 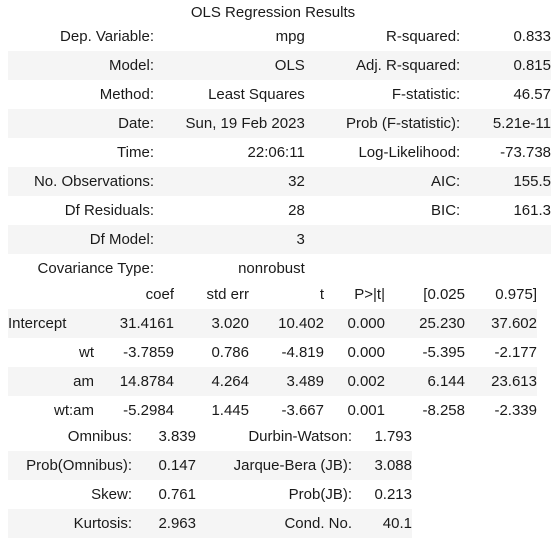 I want to click on summary-label: Method:, so click(x=126, y=94).